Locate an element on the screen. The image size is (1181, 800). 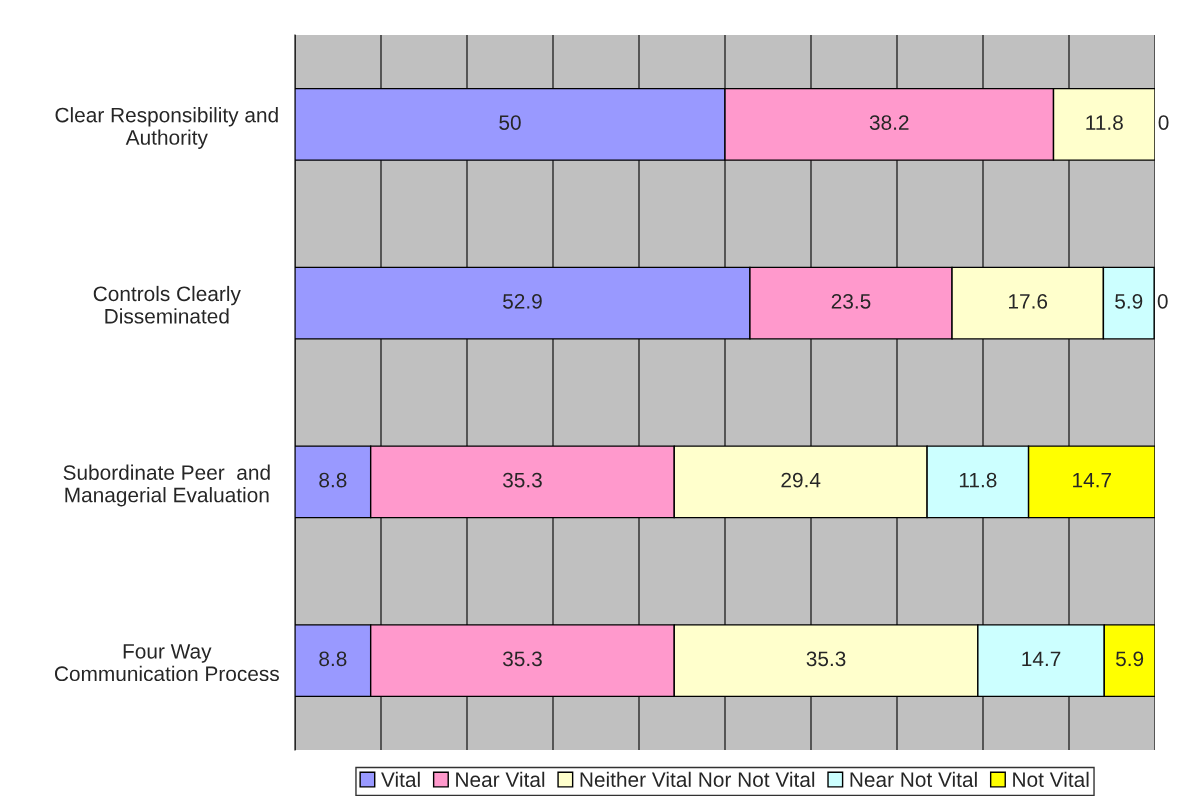
y-tick-label: Subordinate Peer and Managerial Evaluation is located at coordinates (166, 485).